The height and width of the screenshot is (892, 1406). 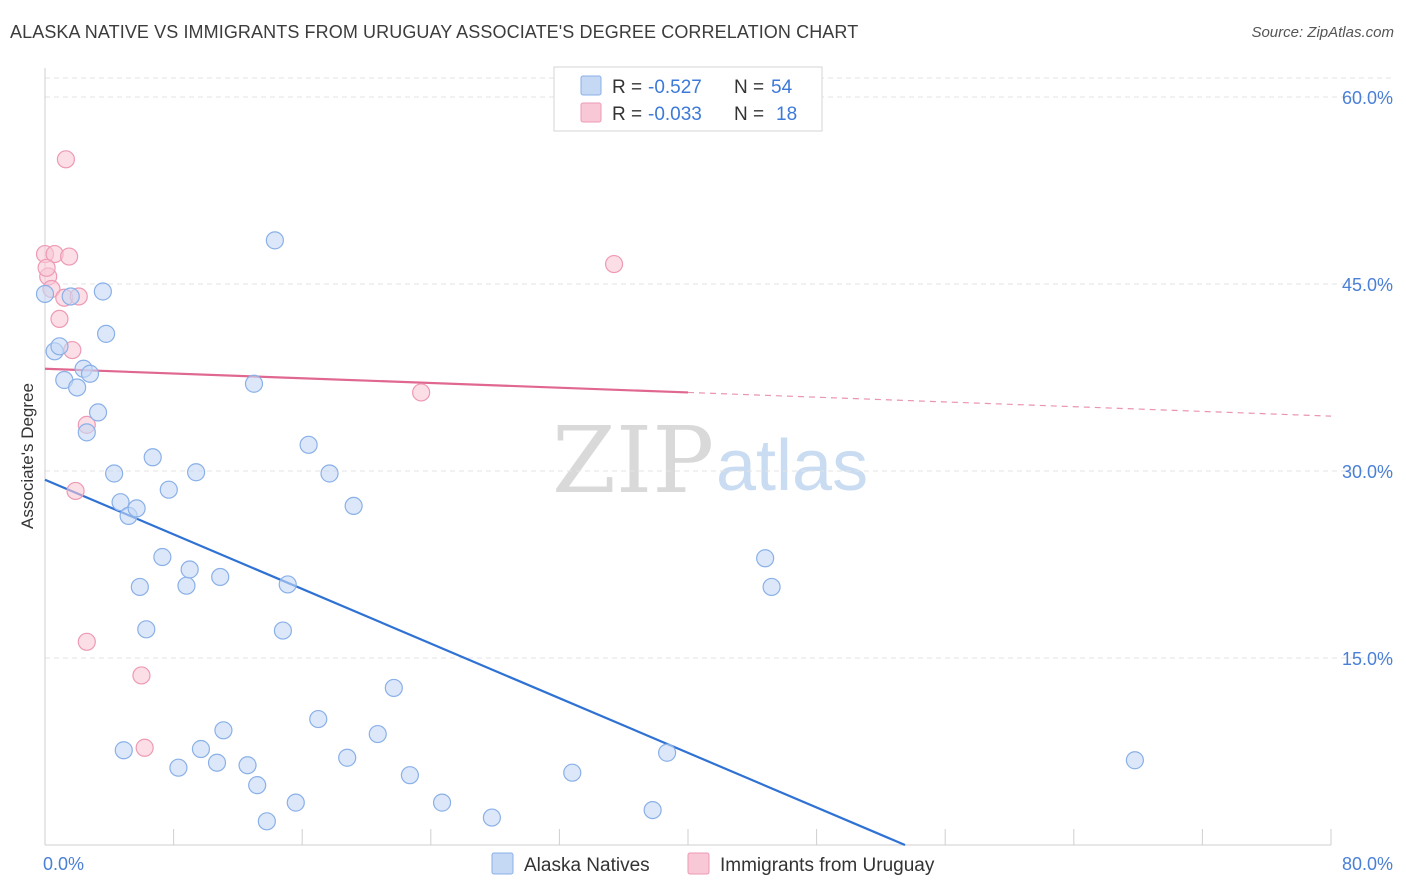 I want to click on legend-r-label-2: R =, so click(x=627, y=114).